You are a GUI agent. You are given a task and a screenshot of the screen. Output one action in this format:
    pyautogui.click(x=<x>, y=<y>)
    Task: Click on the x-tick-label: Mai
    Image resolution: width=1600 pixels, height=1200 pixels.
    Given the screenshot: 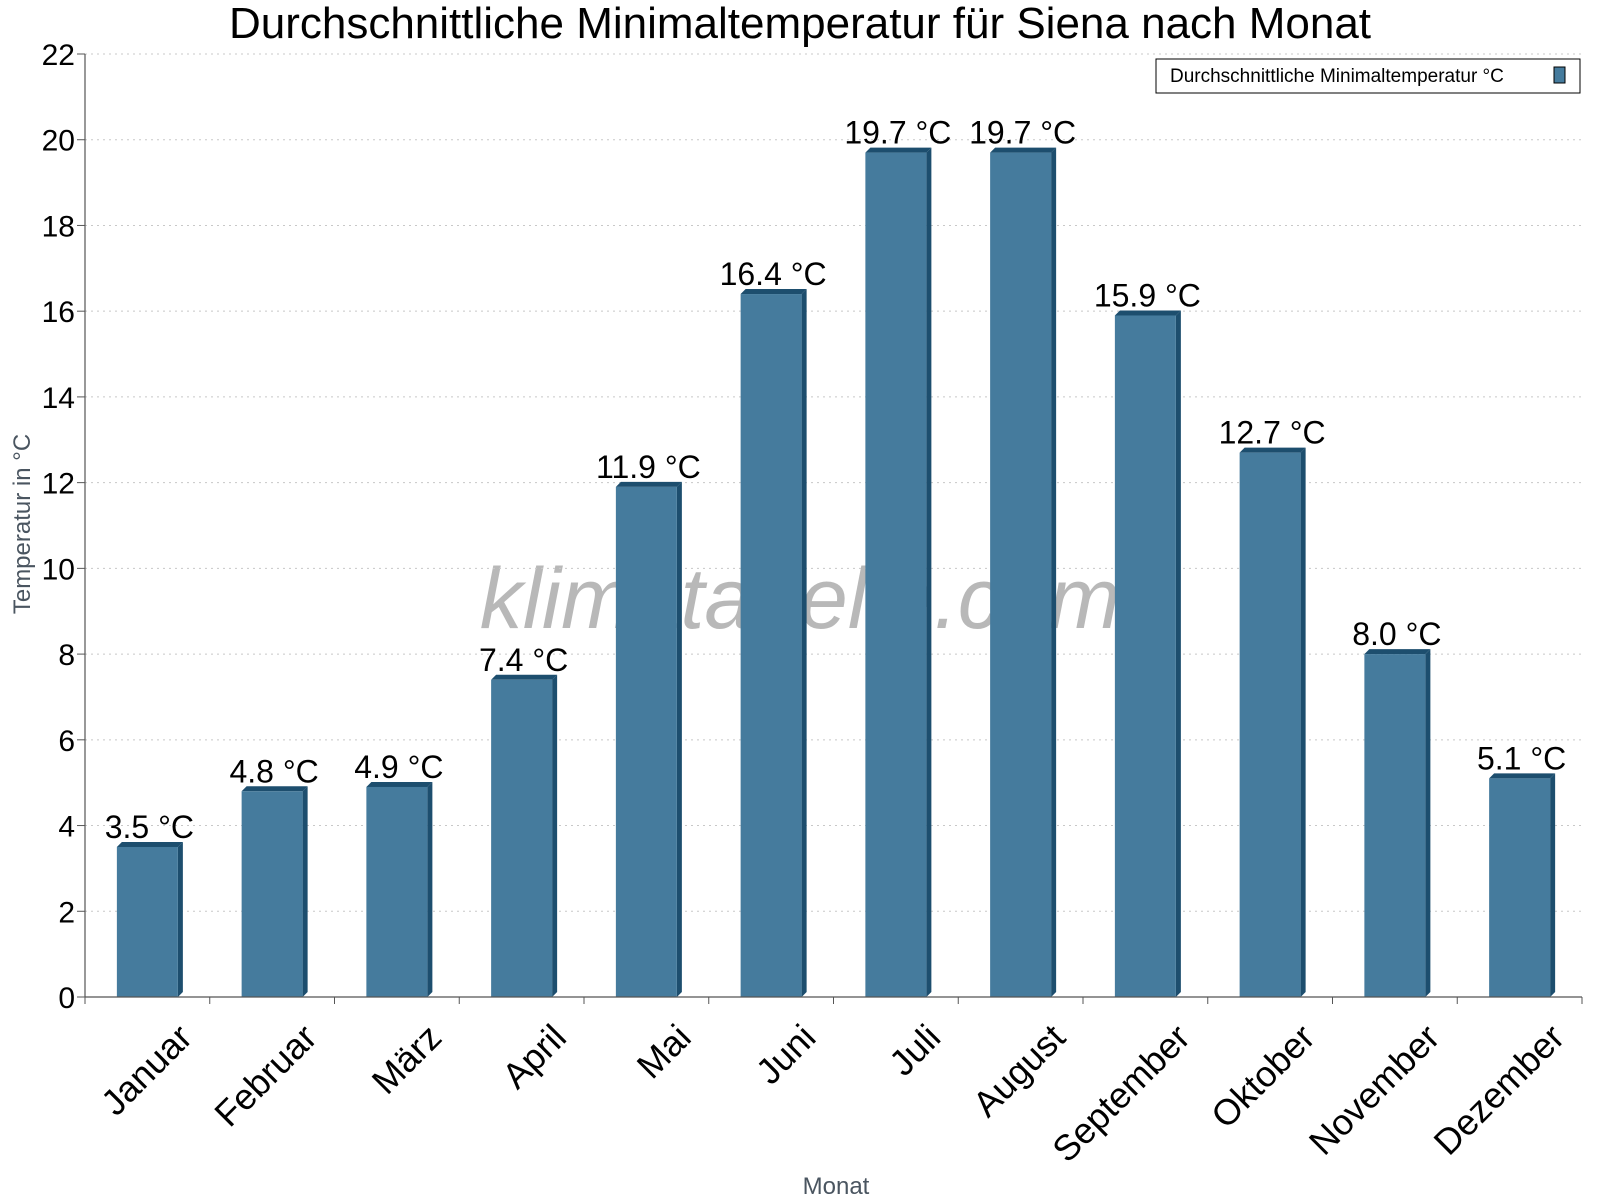 What is the action you would take?
    pyautogui.click(x=664, y=1051)
    